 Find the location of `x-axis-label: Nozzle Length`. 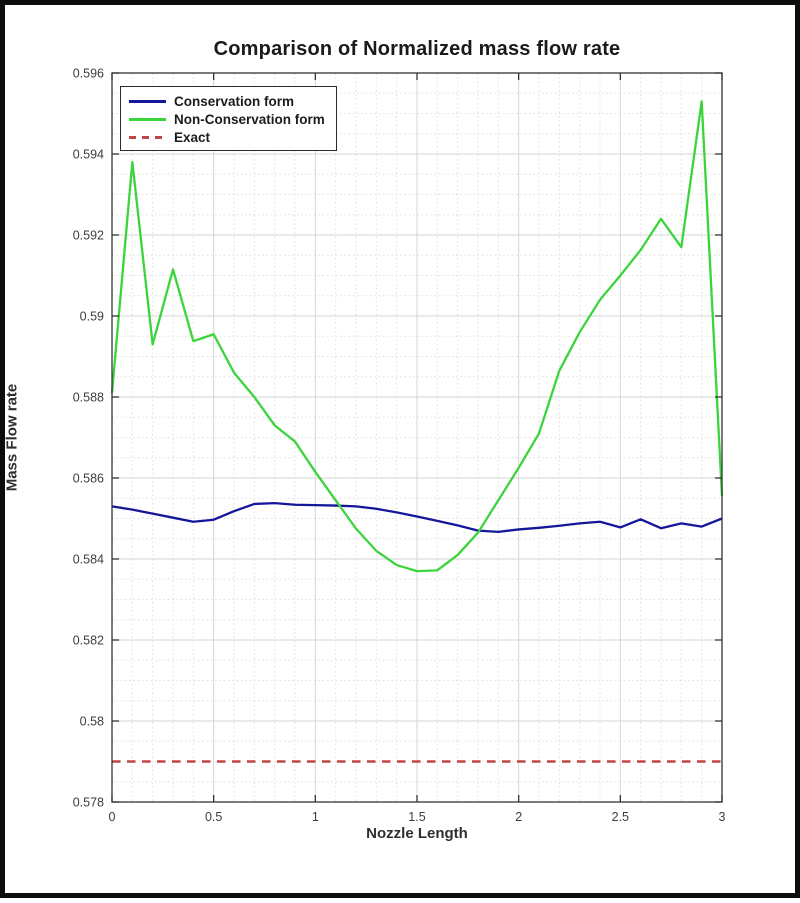

x-axis-label: Nozzle Length is located at coordinates (417, 833).